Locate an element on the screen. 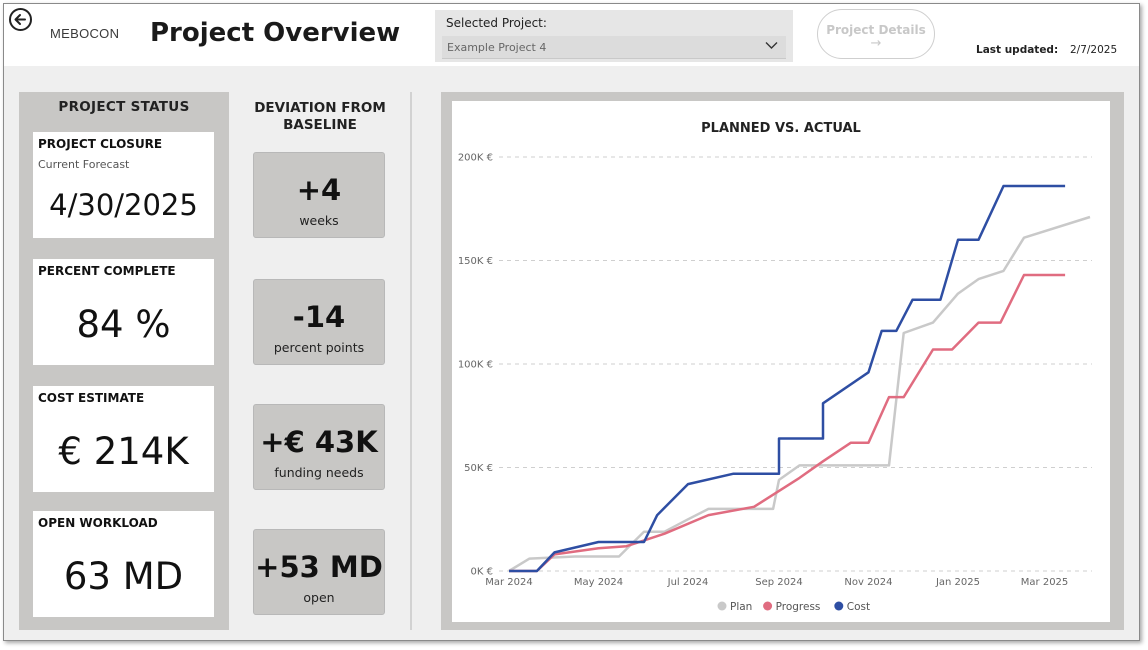 The image size is (1148, 650). card-title: COST ESTIMATE is located at coordinates (91, 398).